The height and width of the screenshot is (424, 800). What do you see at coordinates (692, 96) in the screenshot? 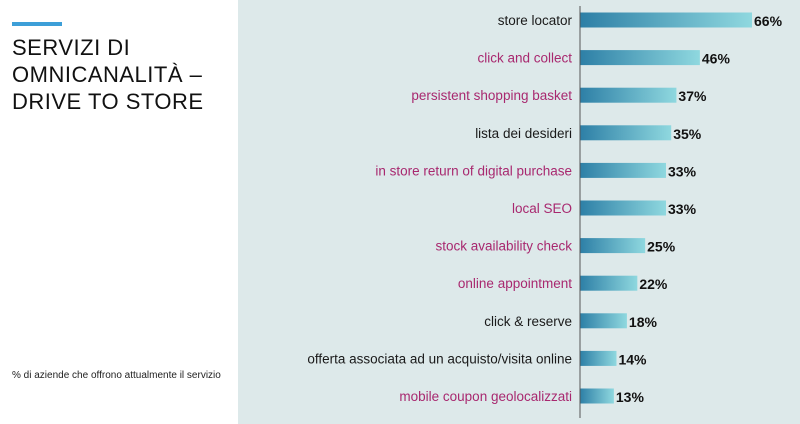
I see `bar-value-label: 37%` at bounding box center [692, 96].